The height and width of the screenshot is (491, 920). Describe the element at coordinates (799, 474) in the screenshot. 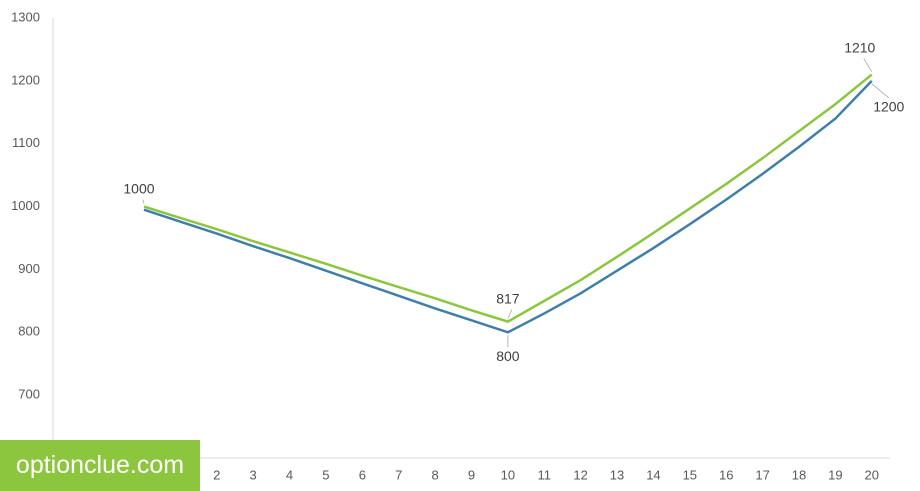

I see `x-tick-label: 18` at that location.